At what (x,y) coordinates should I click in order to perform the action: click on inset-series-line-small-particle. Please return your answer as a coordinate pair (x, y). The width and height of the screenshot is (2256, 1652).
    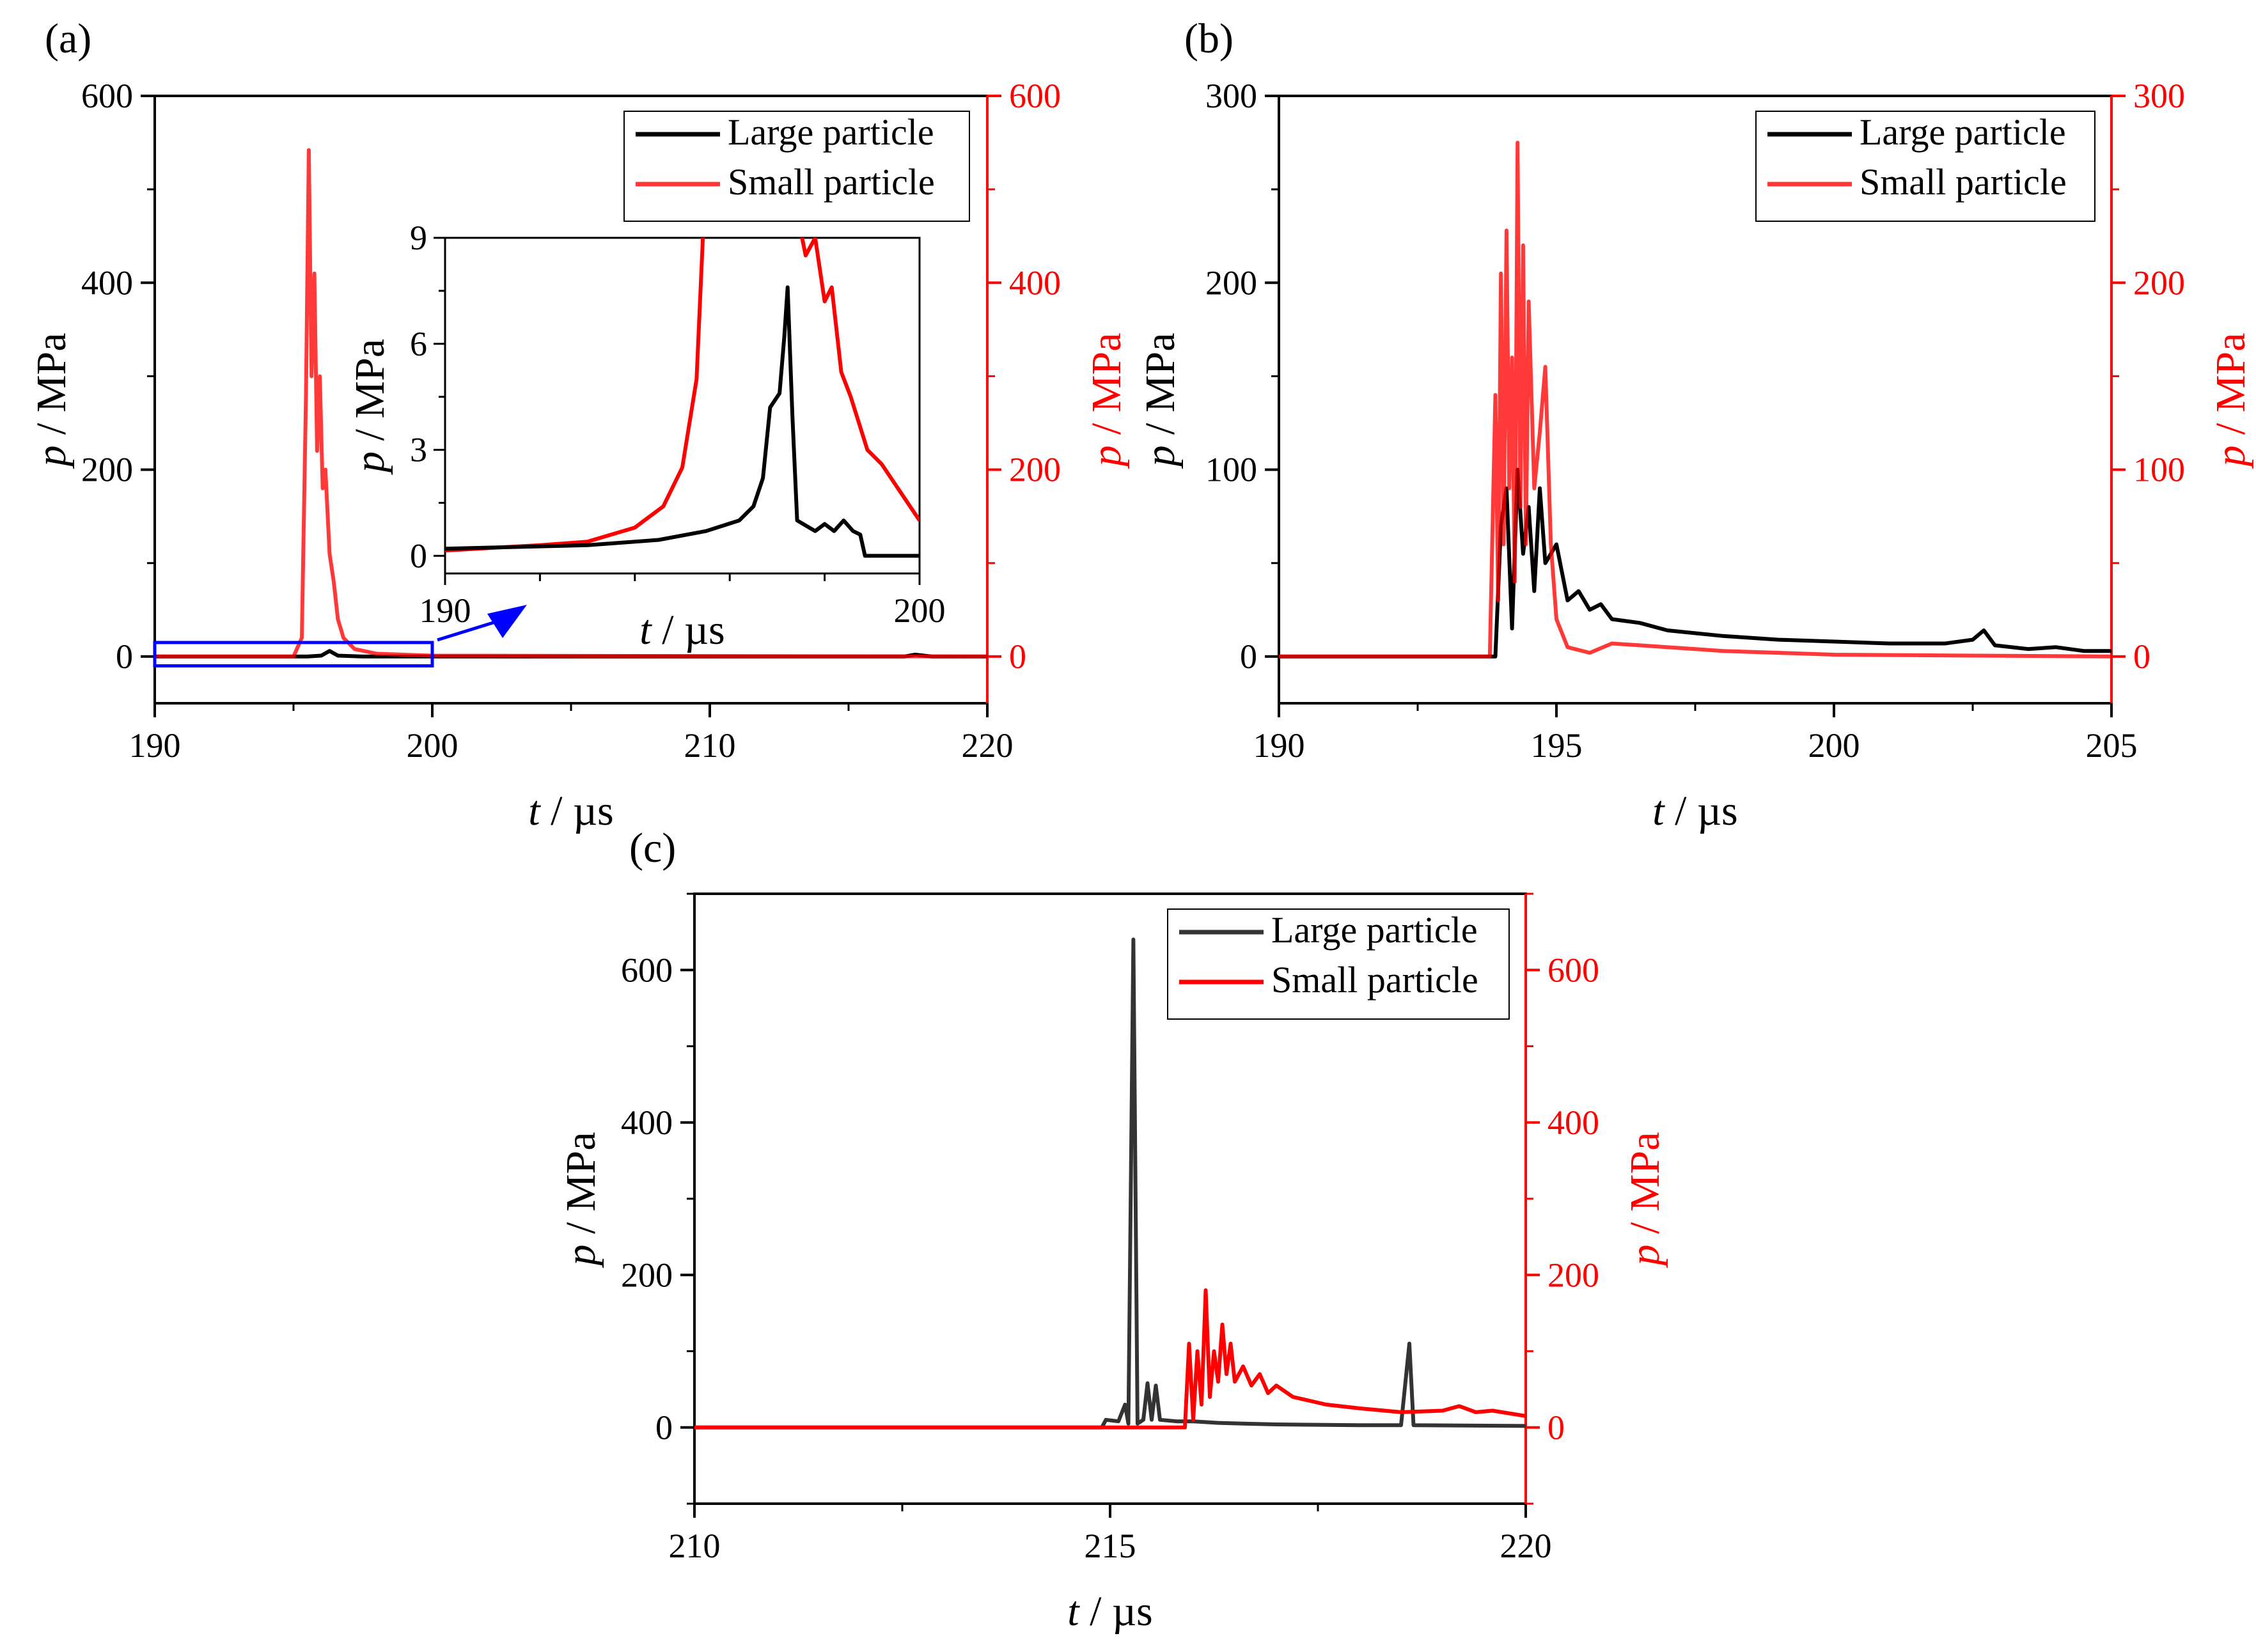
    Looking at the image, I should click on (682, 395).